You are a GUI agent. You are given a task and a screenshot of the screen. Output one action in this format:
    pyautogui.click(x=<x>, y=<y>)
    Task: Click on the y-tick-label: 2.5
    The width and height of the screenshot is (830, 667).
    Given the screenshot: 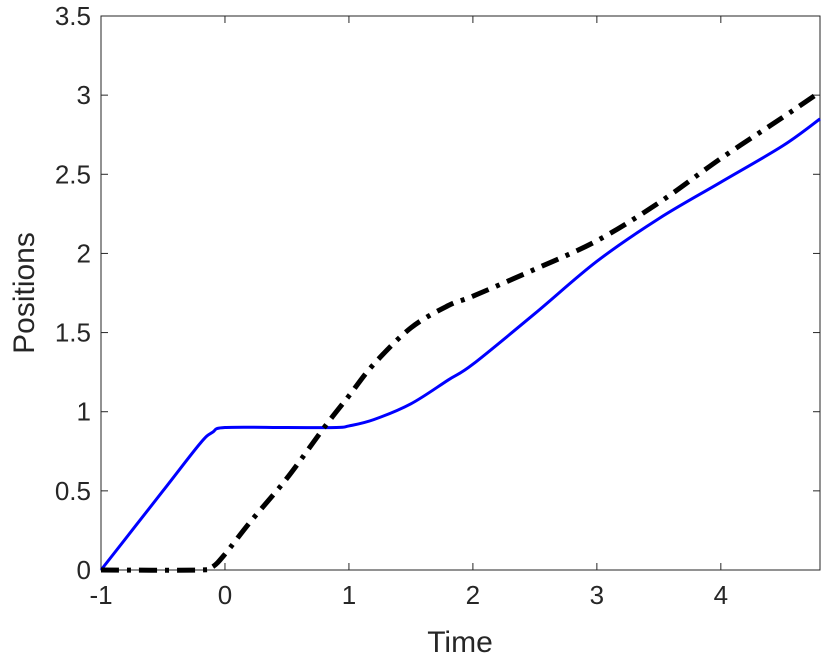 What is the action you would take?
    pyautogui.click(x=73, y=174)
    